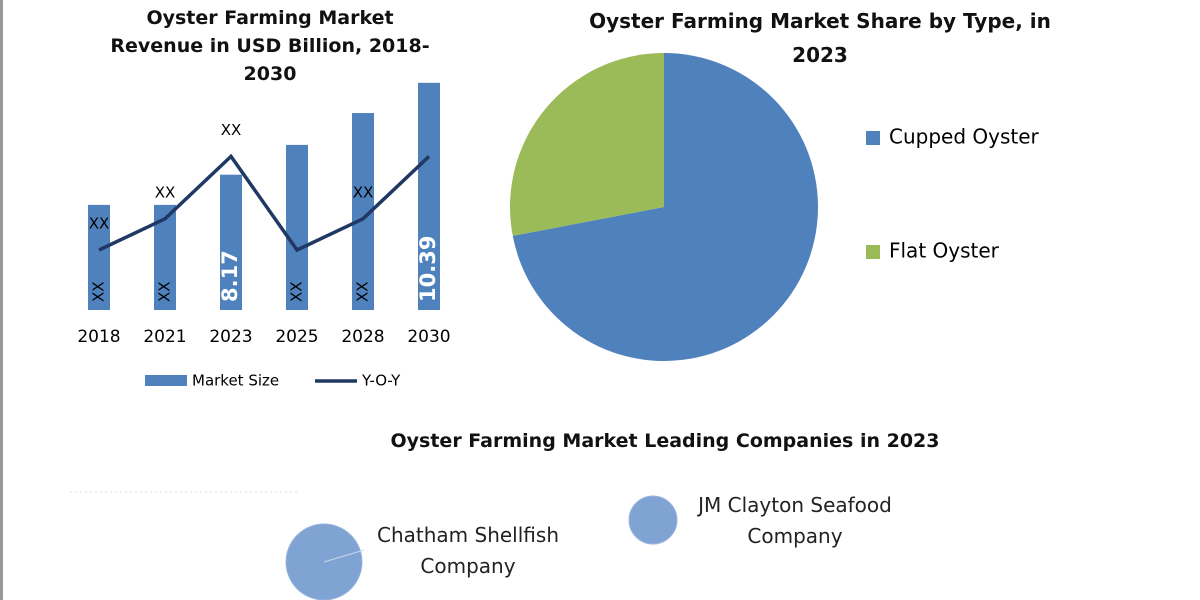 The width and height of the screenshot is (1200, 600). What do you see at coordinates (653, 520) in the screenshot?
I see `company-bubble` at bounding box center [653, 520].